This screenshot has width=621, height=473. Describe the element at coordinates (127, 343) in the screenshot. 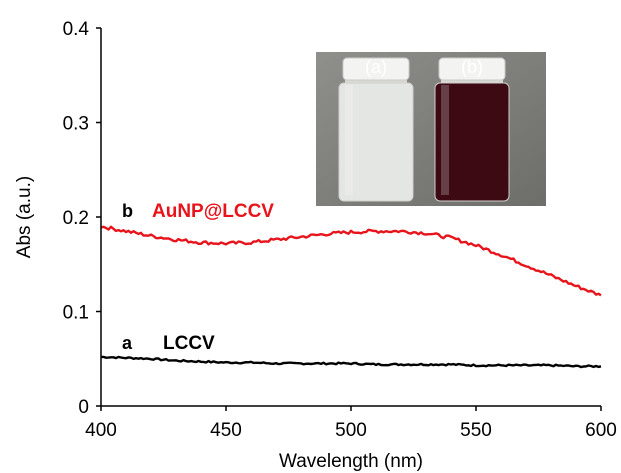

I see `series-letter-a: a` at that location.